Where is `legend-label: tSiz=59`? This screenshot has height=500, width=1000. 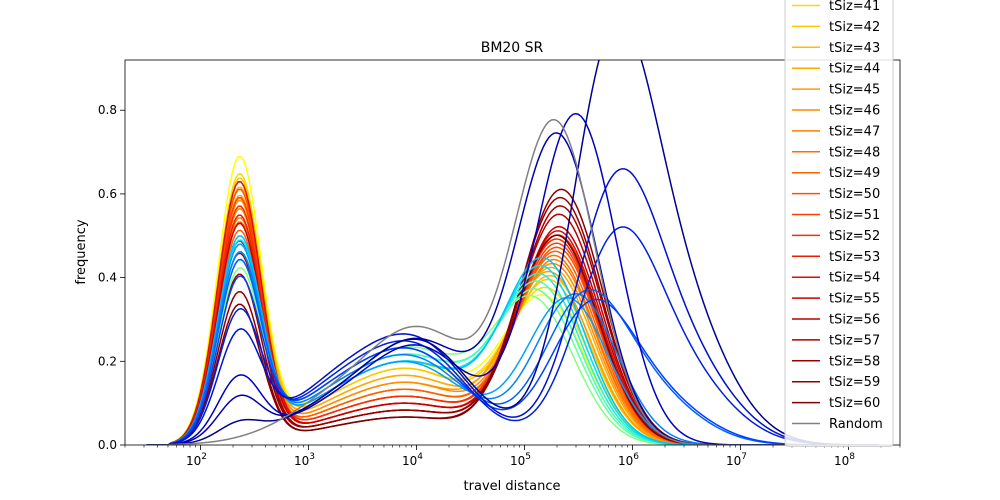
legend-label: tSiz=59 is located at coordinates (854, 382).